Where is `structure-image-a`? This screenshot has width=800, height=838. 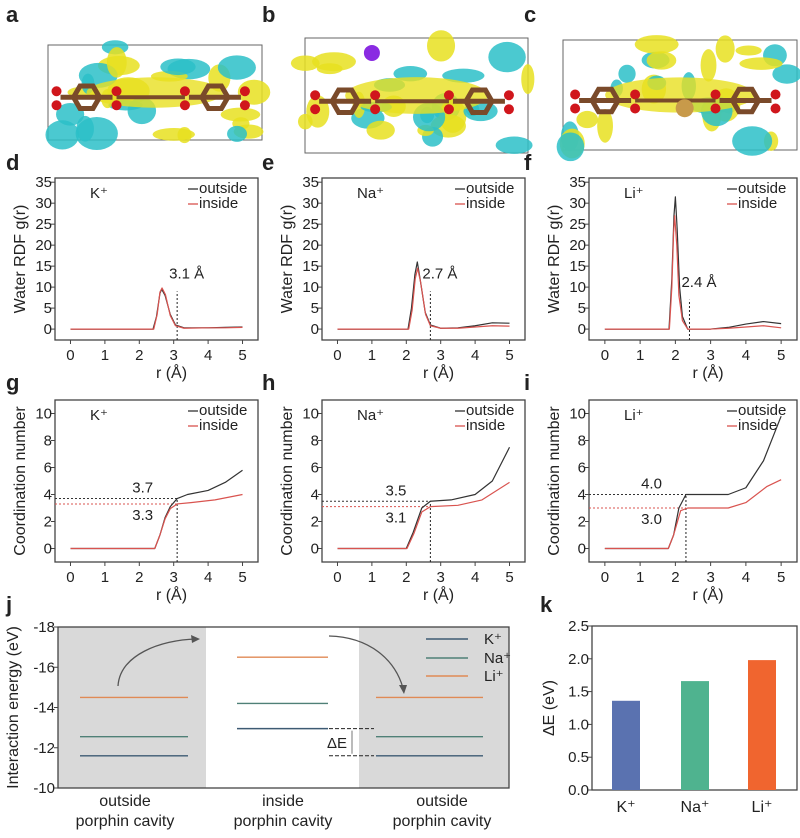 structure-image-a is located at coordinates (158, 95).